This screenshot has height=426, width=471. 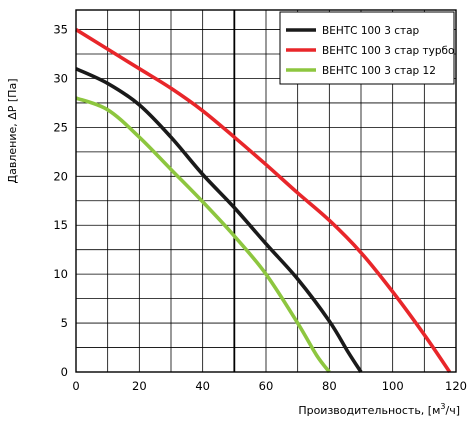 I want to click on y-tick-label: 20, so click(x=60, y=176).